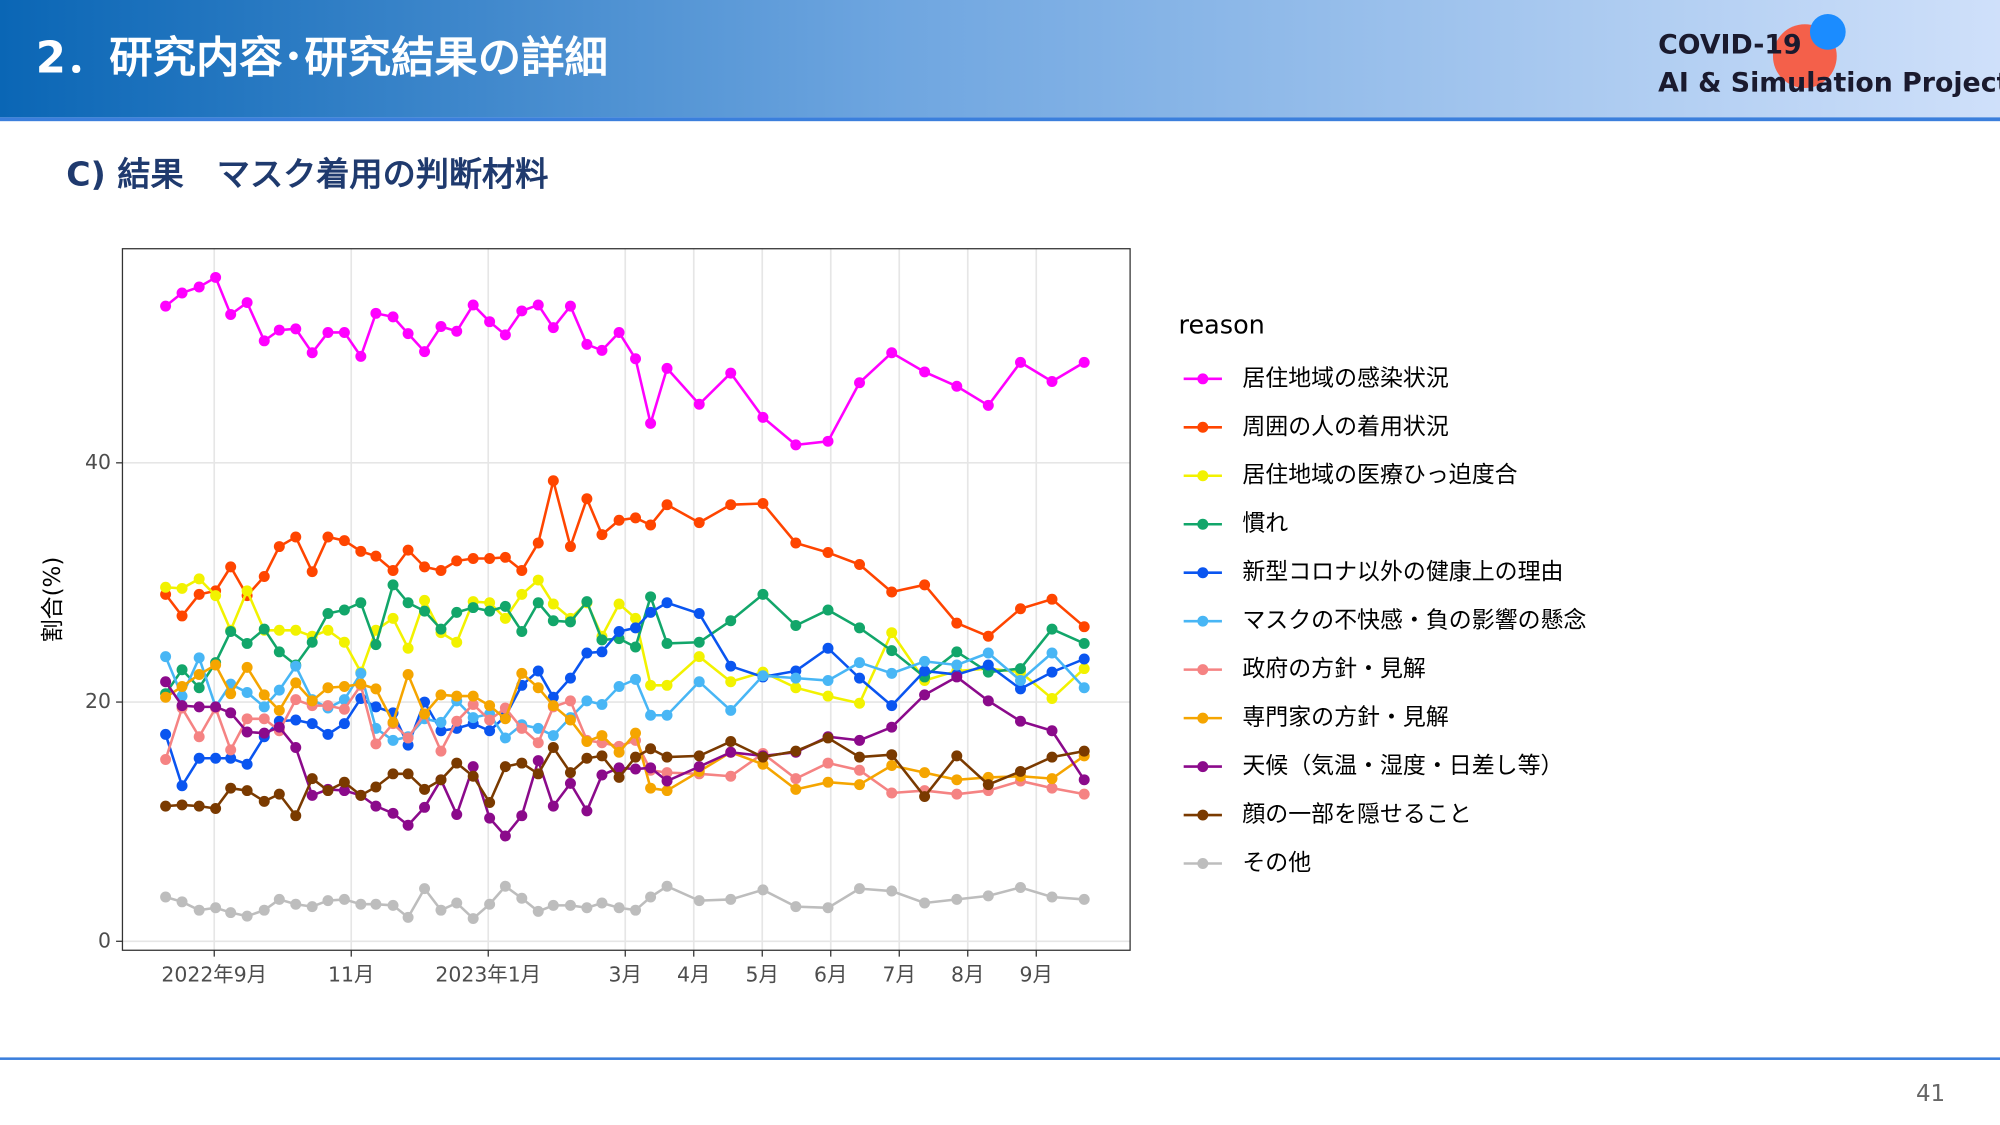 The width and height of the screenshot is (2000, 1125). What do you see at coordinates (693, 975) in the screenshot?
I see `x-tick-label: 4月` at bounding box center [693, 975].